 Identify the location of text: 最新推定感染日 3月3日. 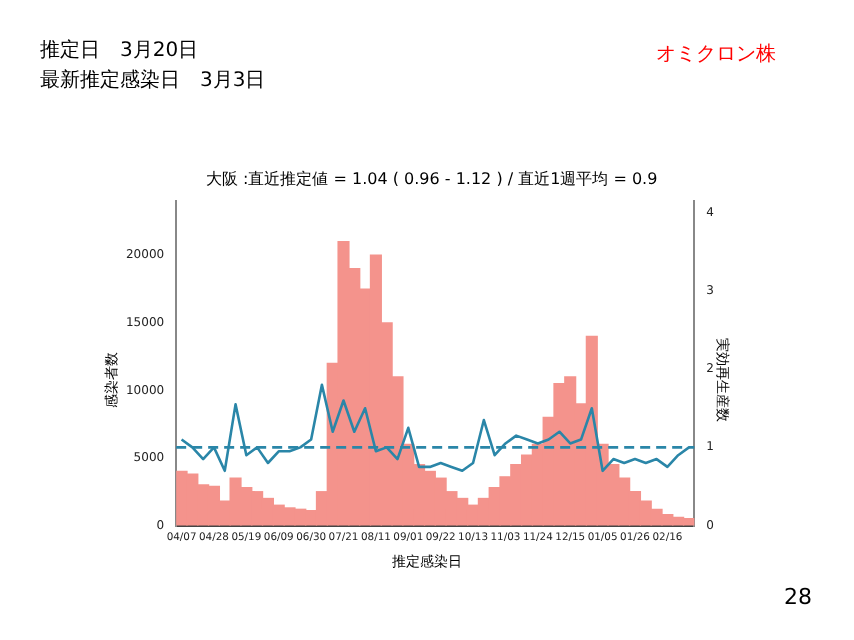
(153, 80).